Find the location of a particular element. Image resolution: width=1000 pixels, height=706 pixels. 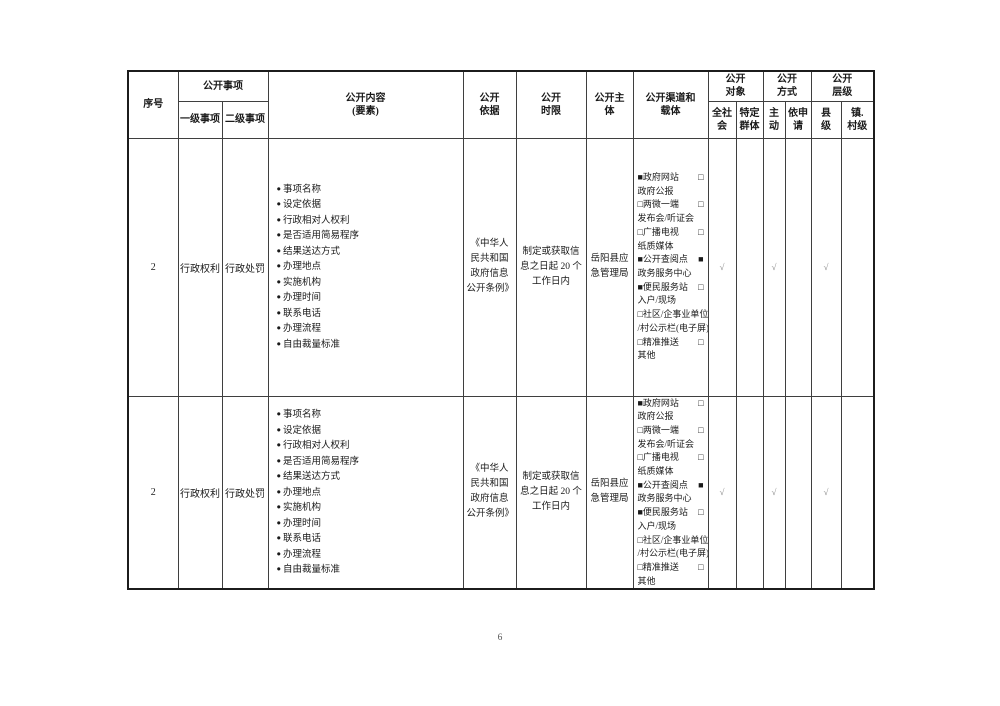

content-element-text: 行政相对人权利 is located at coordinates (316, 220).